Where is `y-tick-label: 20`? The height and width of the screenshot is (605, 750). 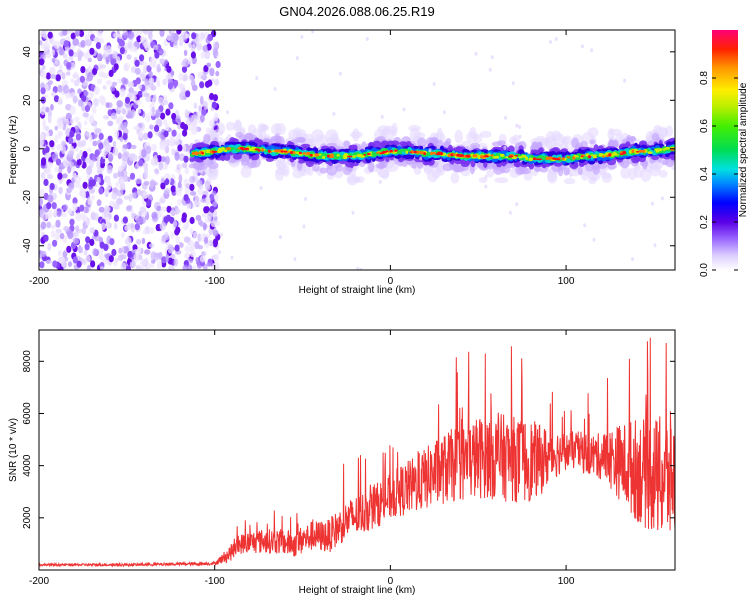 y-tick-label: 20 is located at coordinates (27, 100).